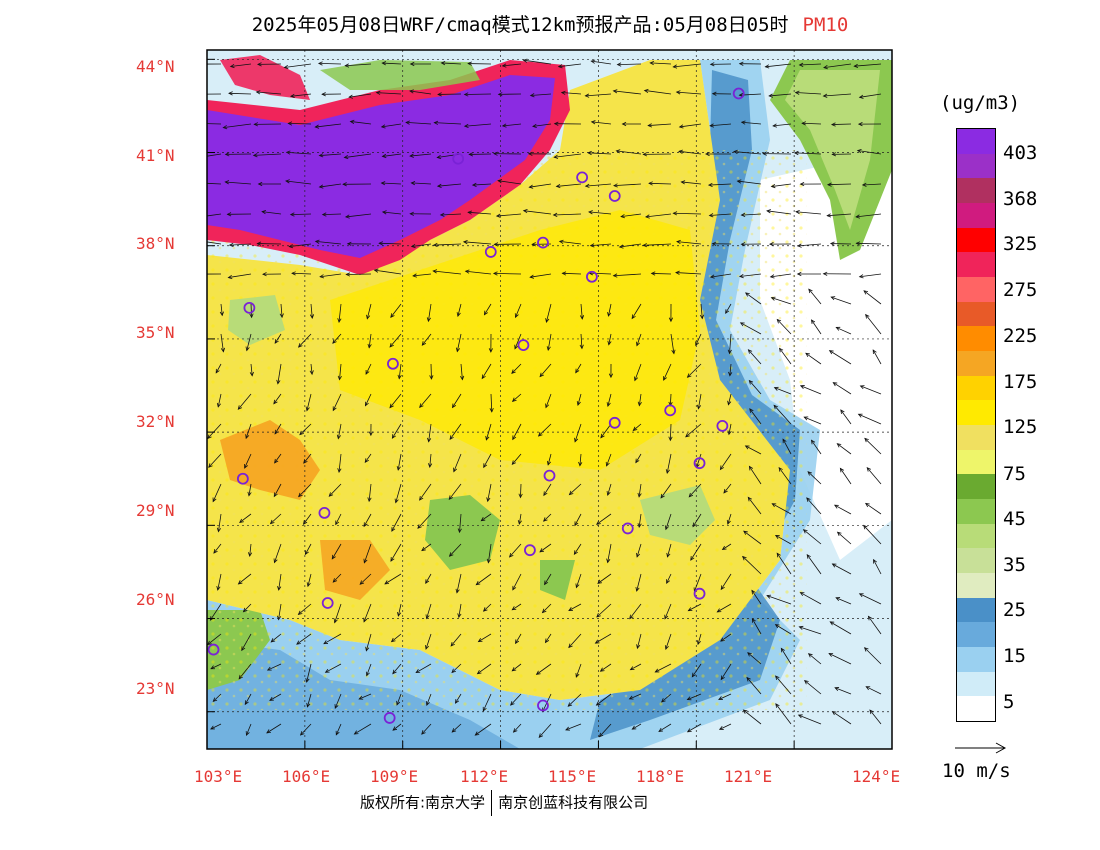 This screenshot has width=1100, height=850. What do you see at coordinates (306, 776) in the screenshot?
I see `lon-label-106: 106°E` at bounding box center [306, 776].